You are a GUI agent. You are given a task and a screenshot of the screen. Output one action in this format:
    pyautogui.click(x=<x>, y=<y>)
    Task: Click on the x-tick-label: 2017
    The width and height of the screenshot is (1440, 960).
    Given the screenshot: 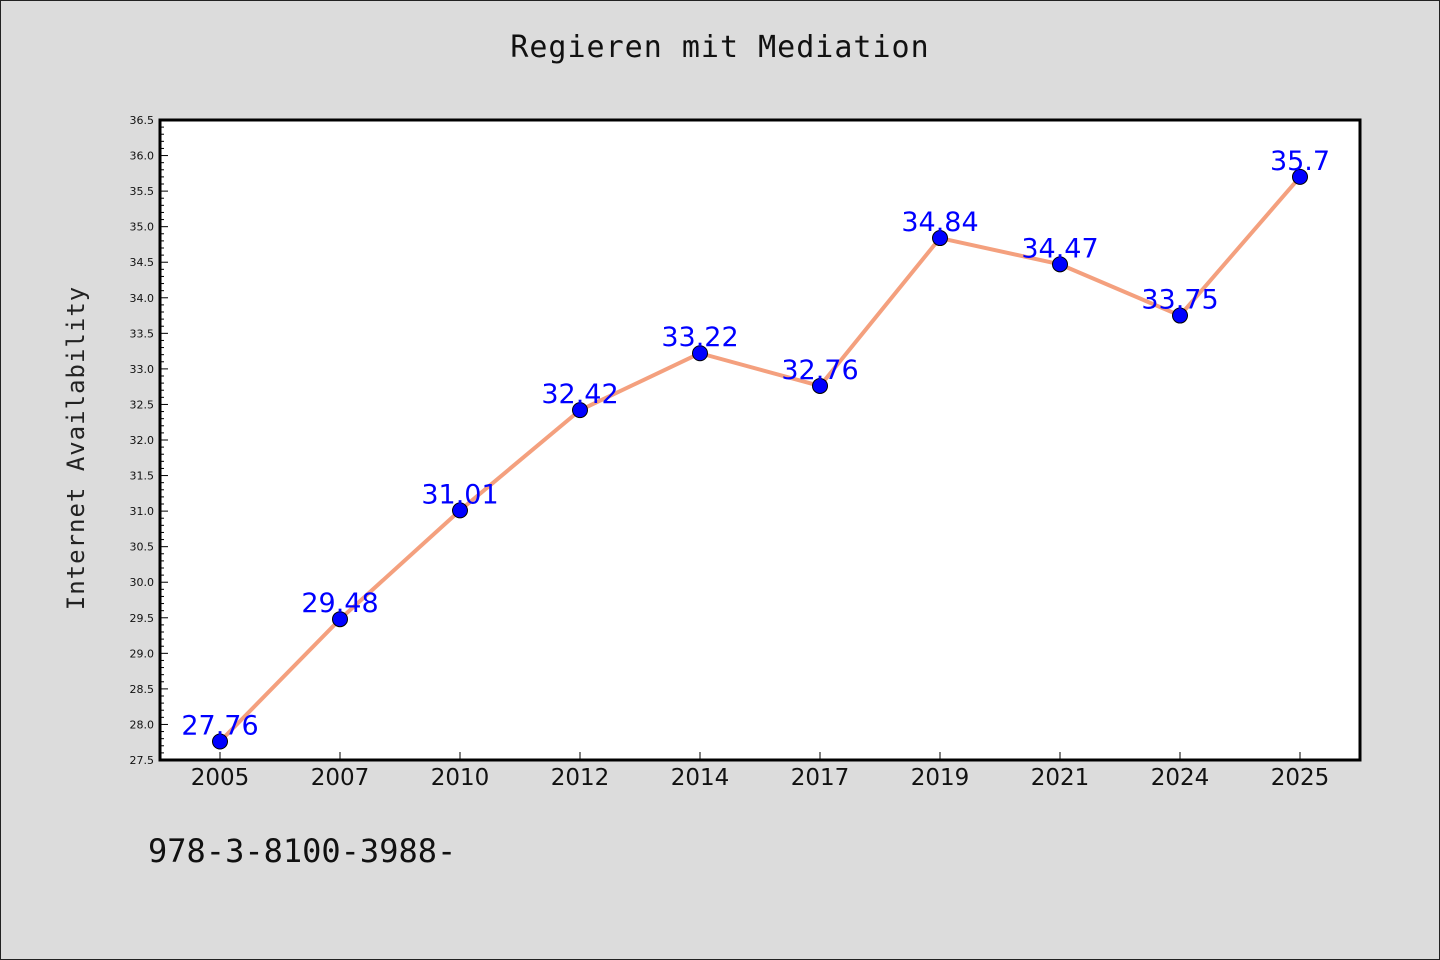 What is the action you would take?
    pyautogui.click(x=820, y=778)
    